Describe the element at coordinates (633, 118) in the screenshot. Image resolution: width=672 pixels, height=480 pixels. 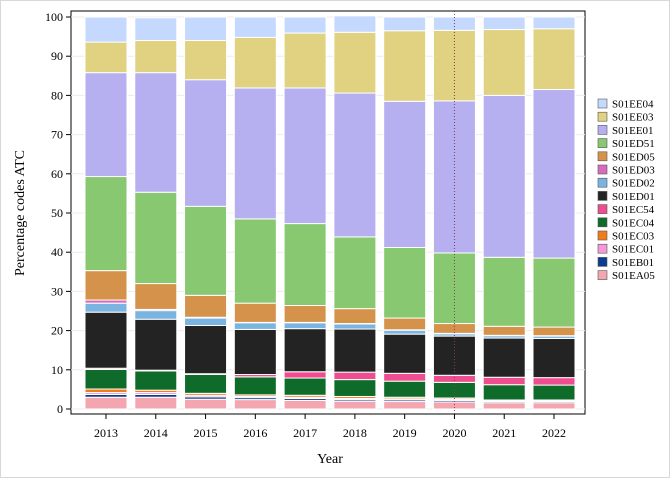
I see `legend-label: S01EE03` at that location.